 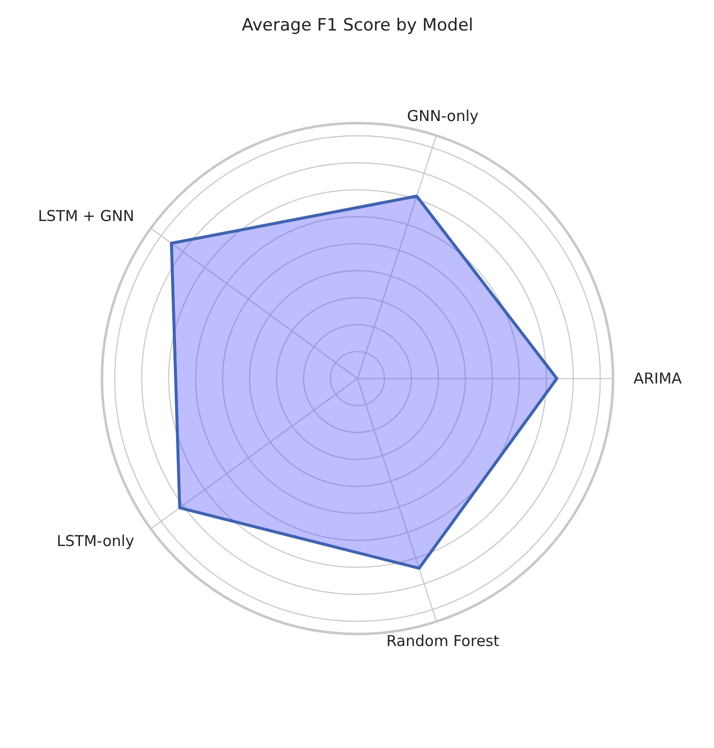 I want to click on spoke-label: Random Forest, so click(x=443, y=641).